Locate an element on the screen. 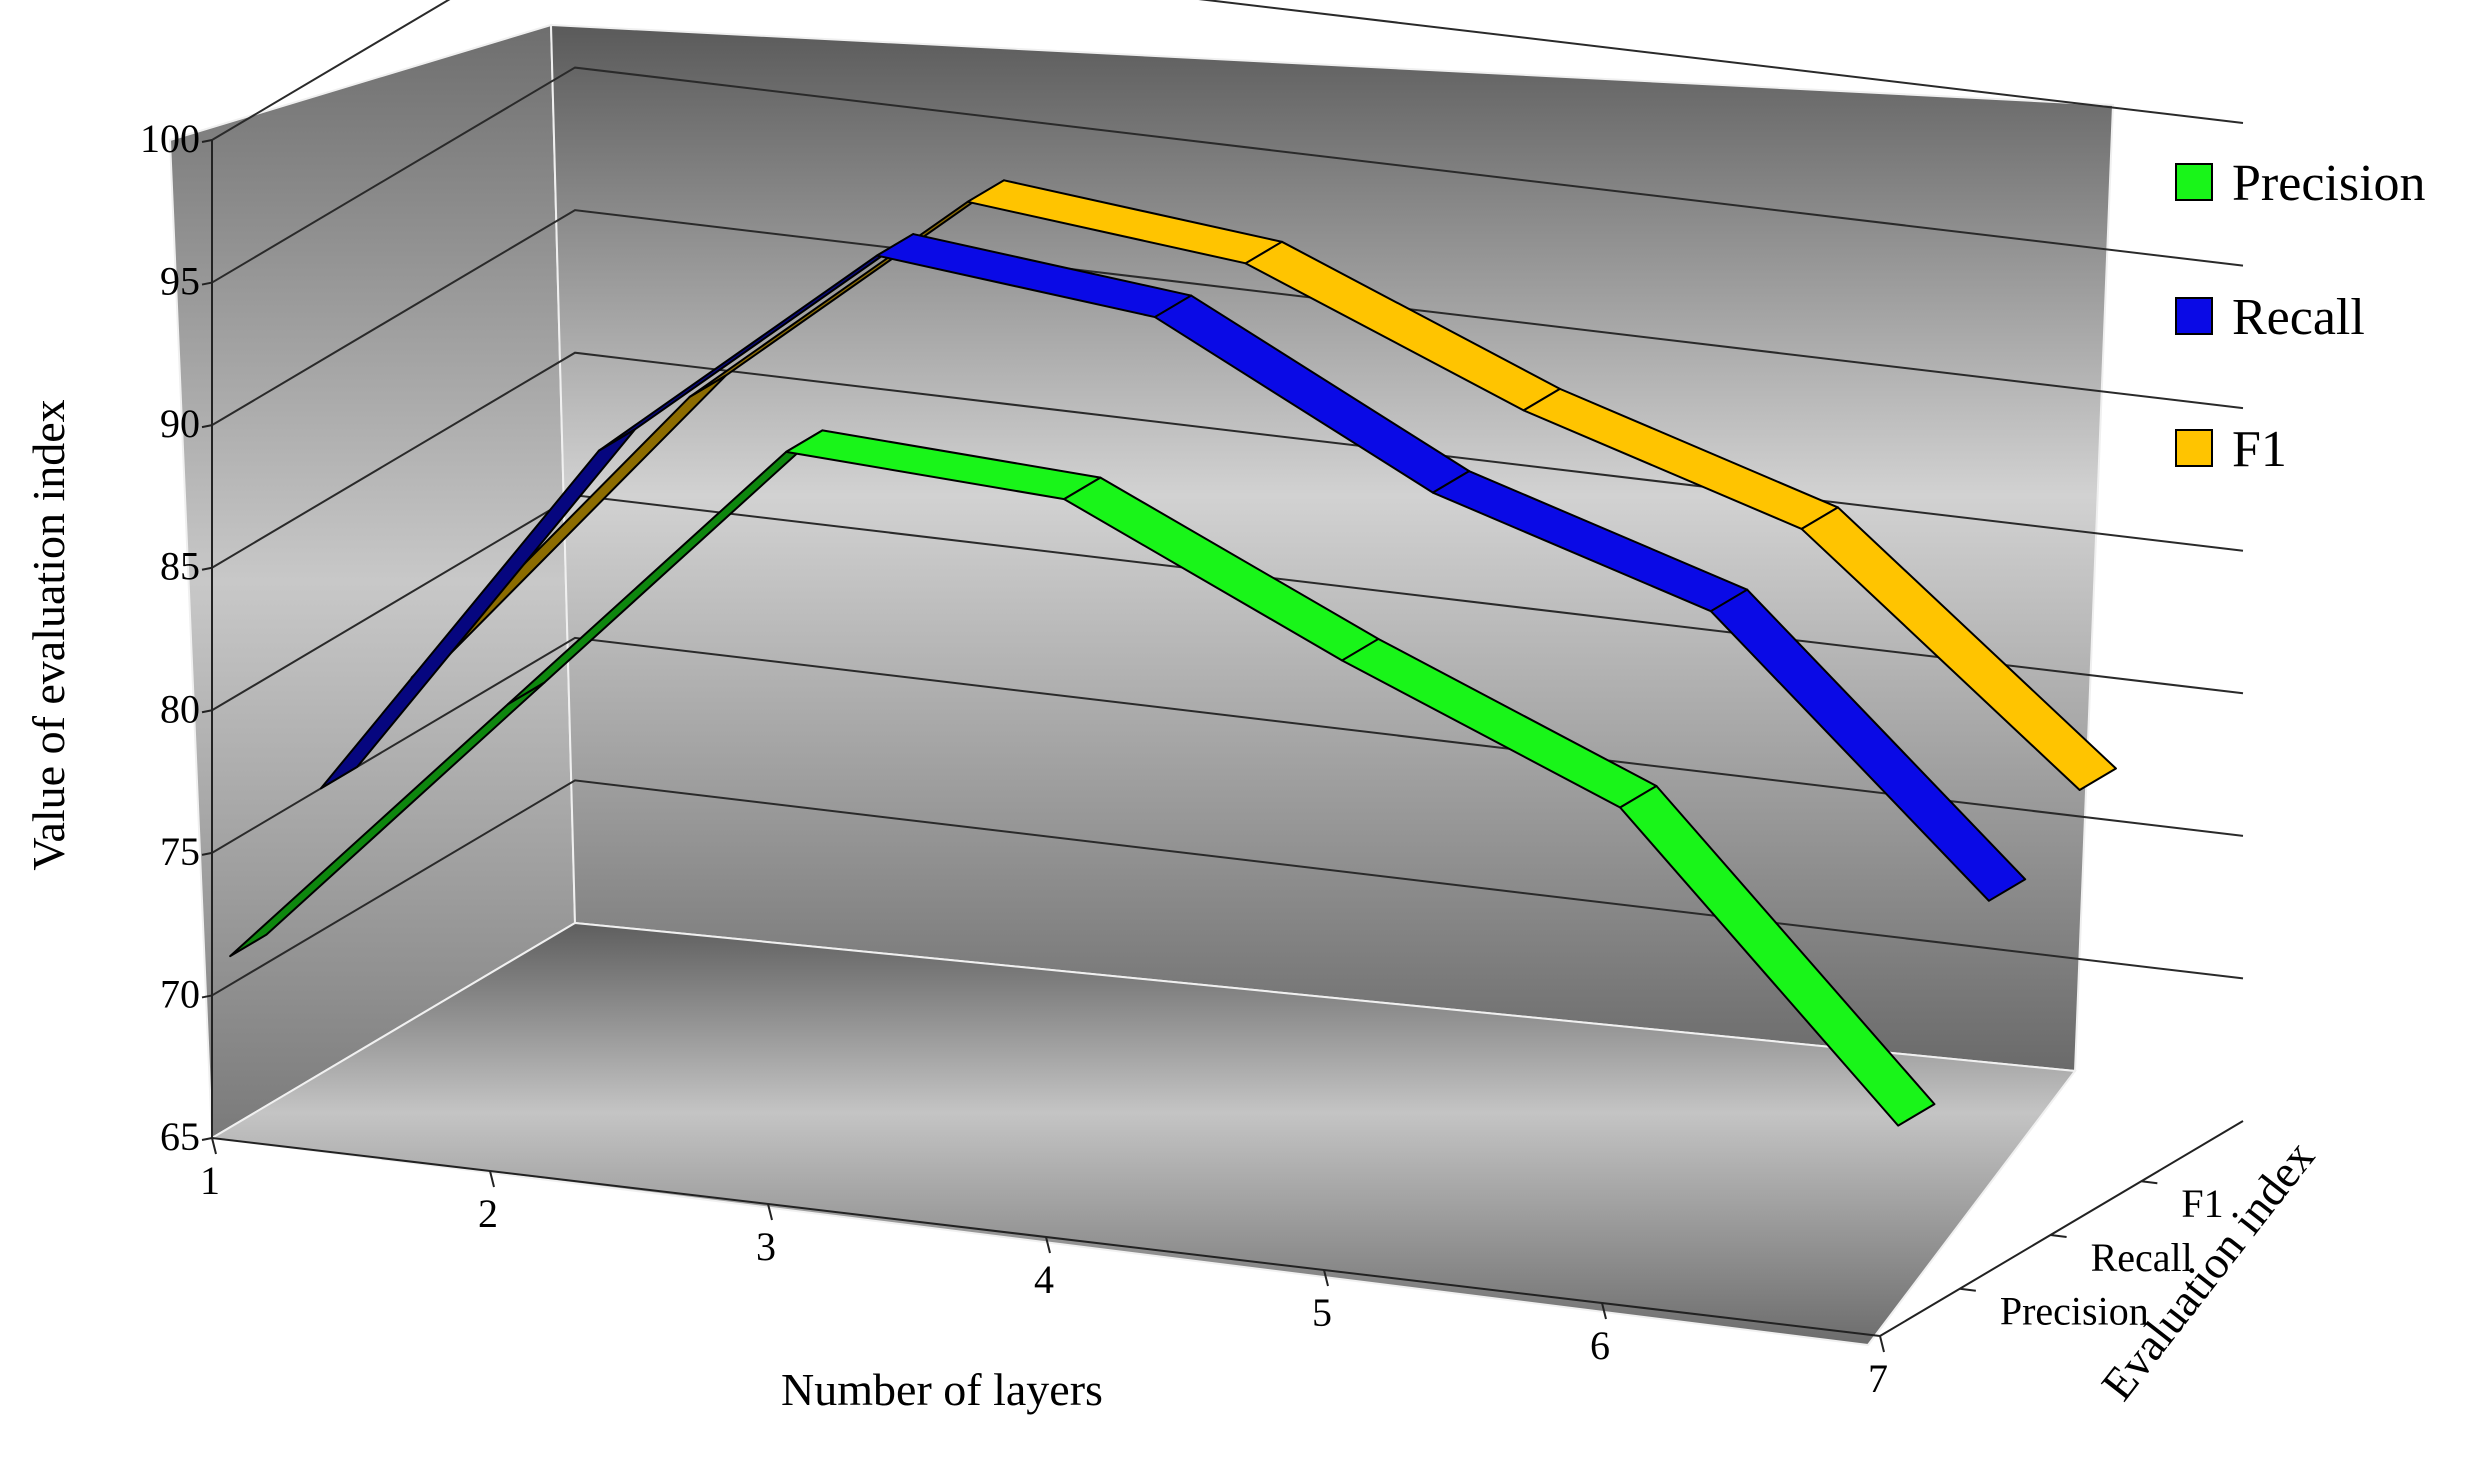  y-axis-title: Value of evaluation index is located at coordinates (48, 634).